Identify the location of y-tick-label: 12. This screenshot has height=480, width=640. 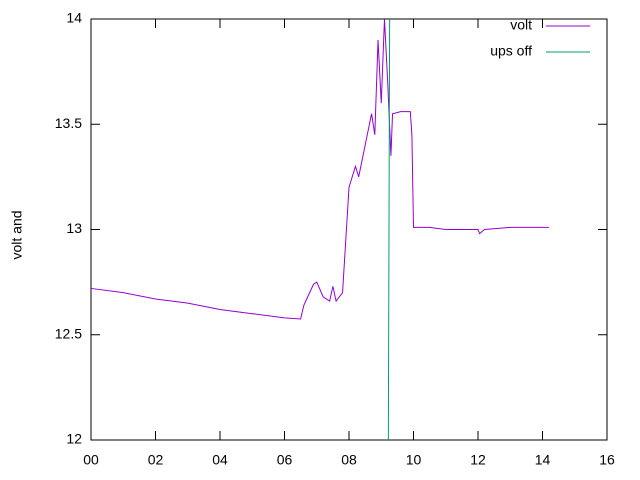
(74, 439).